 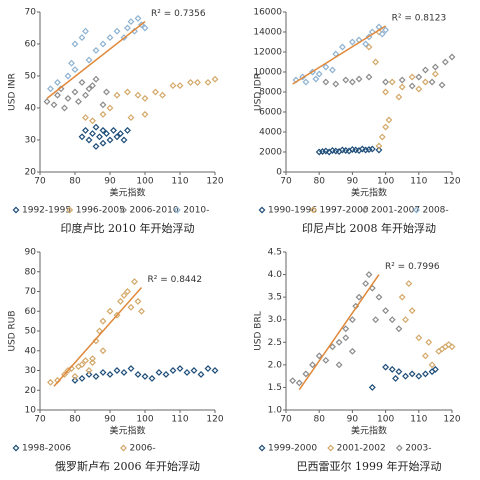 I want to click on trendline, so click(x=339, y=332).